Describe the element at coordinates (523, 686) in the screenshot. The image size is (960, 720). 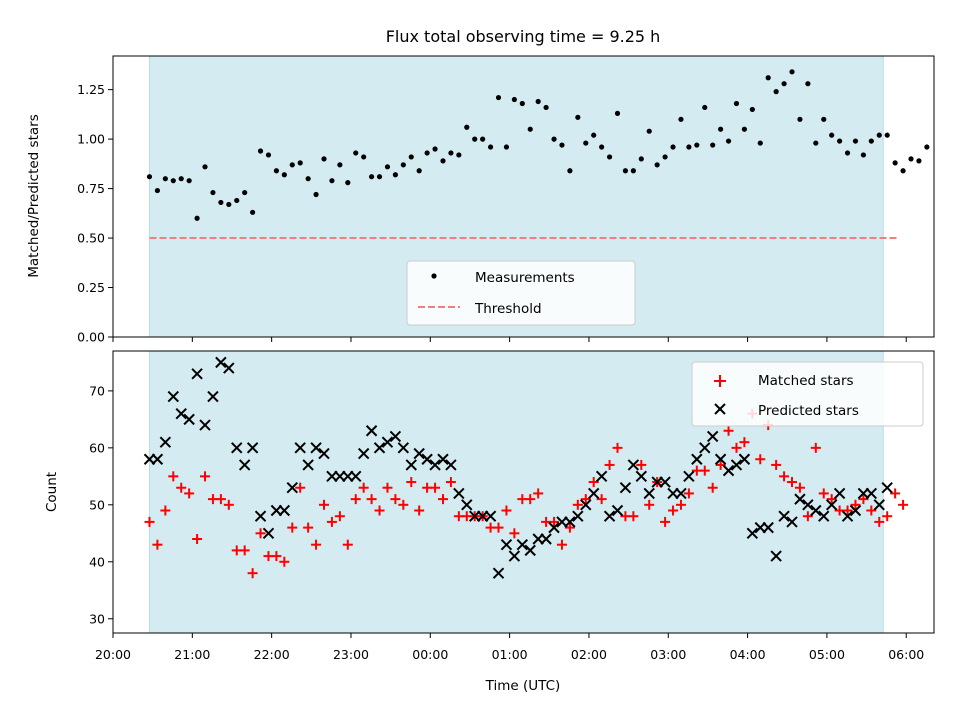
I see `x-axis-label: Time (UTC)` at that location.